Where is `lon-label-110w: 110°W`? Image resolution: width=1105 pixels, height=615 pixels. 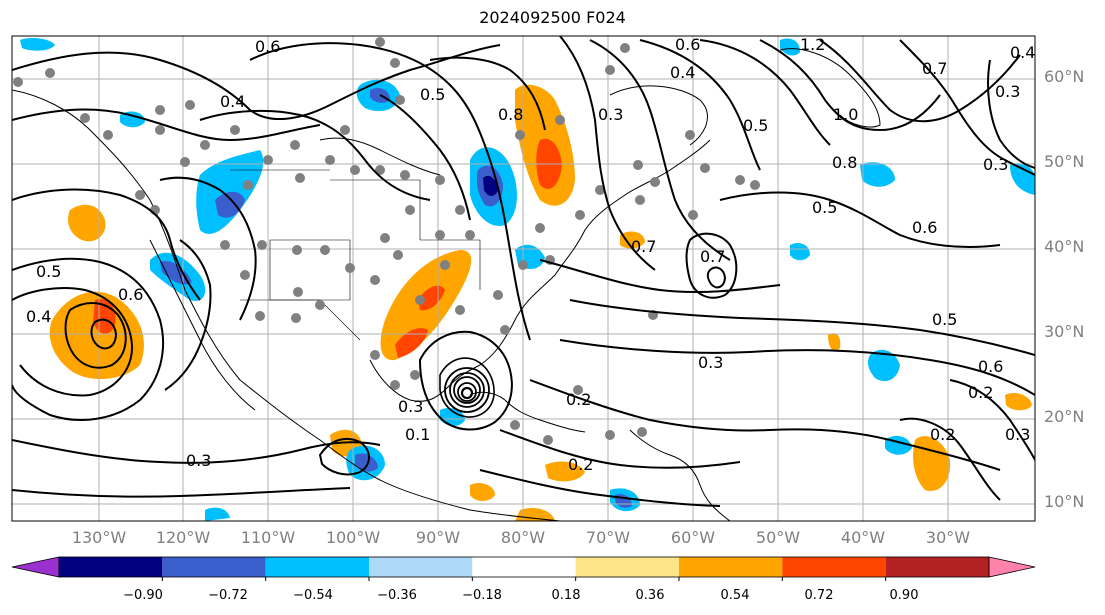
lon-label-110w: 110°W is located at coordinates (268, 537).